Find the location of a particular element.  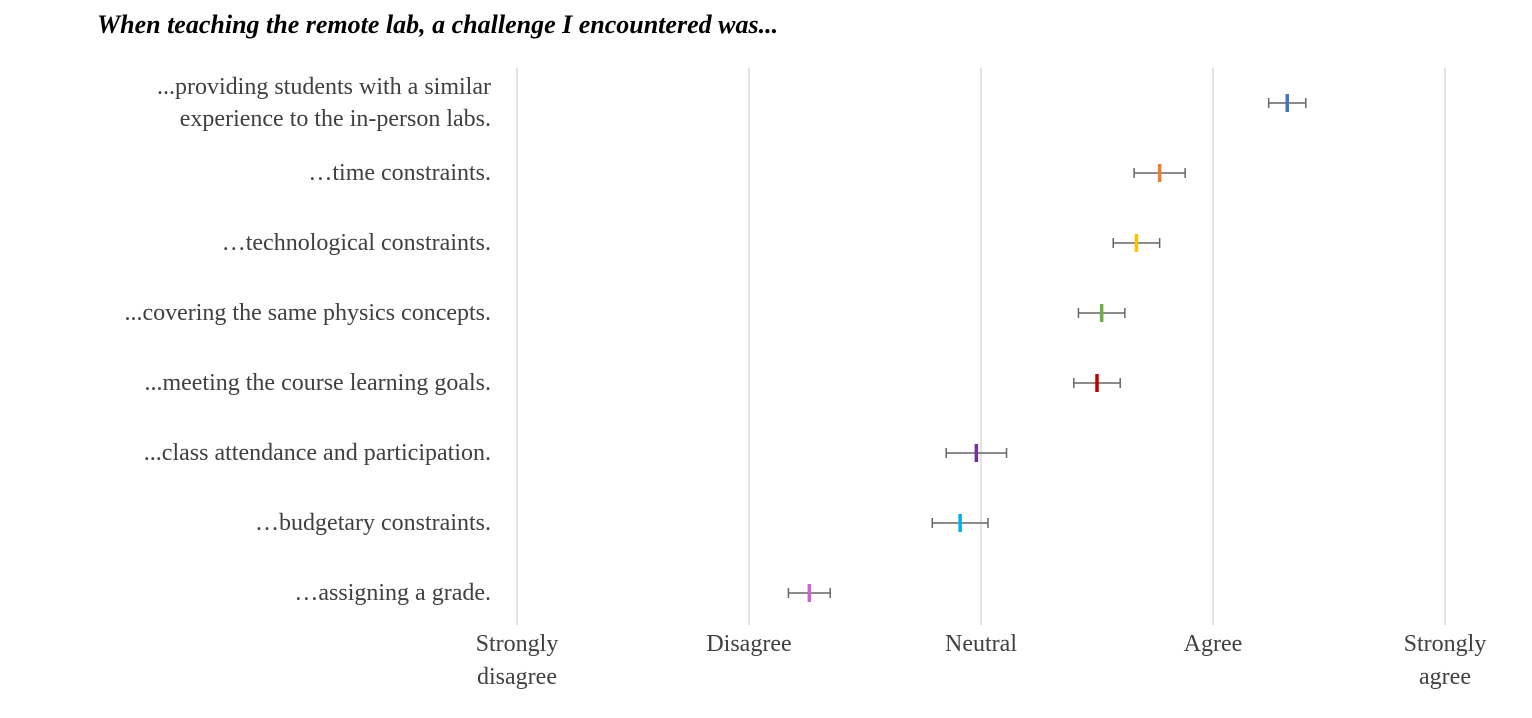

x-tick-label: Strongly disagree is located at coordinates (517, 660).